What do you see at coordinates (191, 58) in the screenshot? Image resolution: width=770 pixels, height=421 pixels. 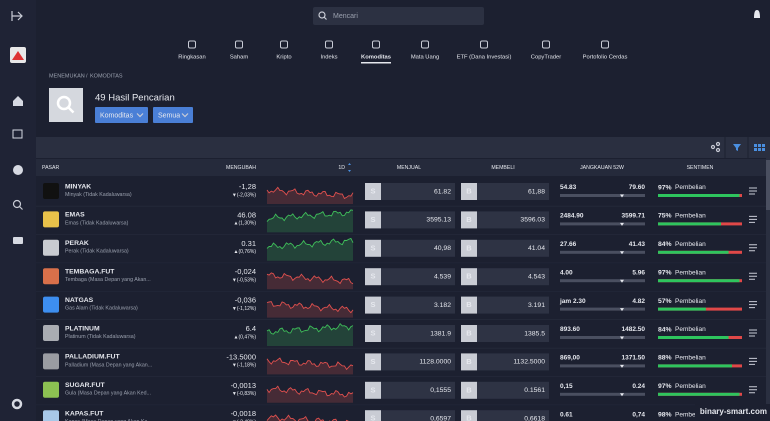 I see `nav-tab: Ringkasan` at bounding box center [191, 58].